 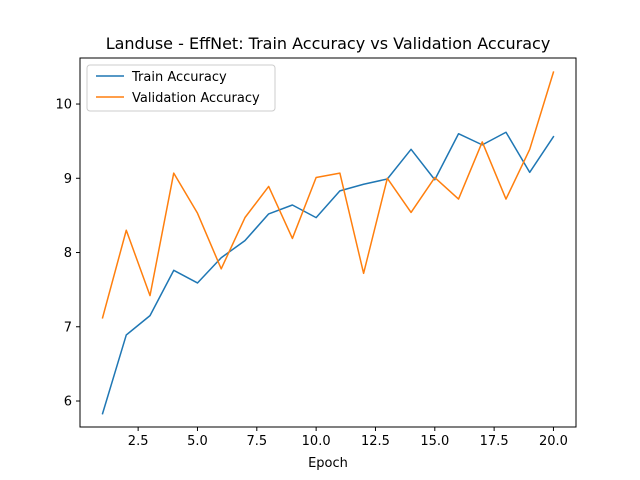 I want to click on x-tick-label: 20.0, so click(x=553, y=441).